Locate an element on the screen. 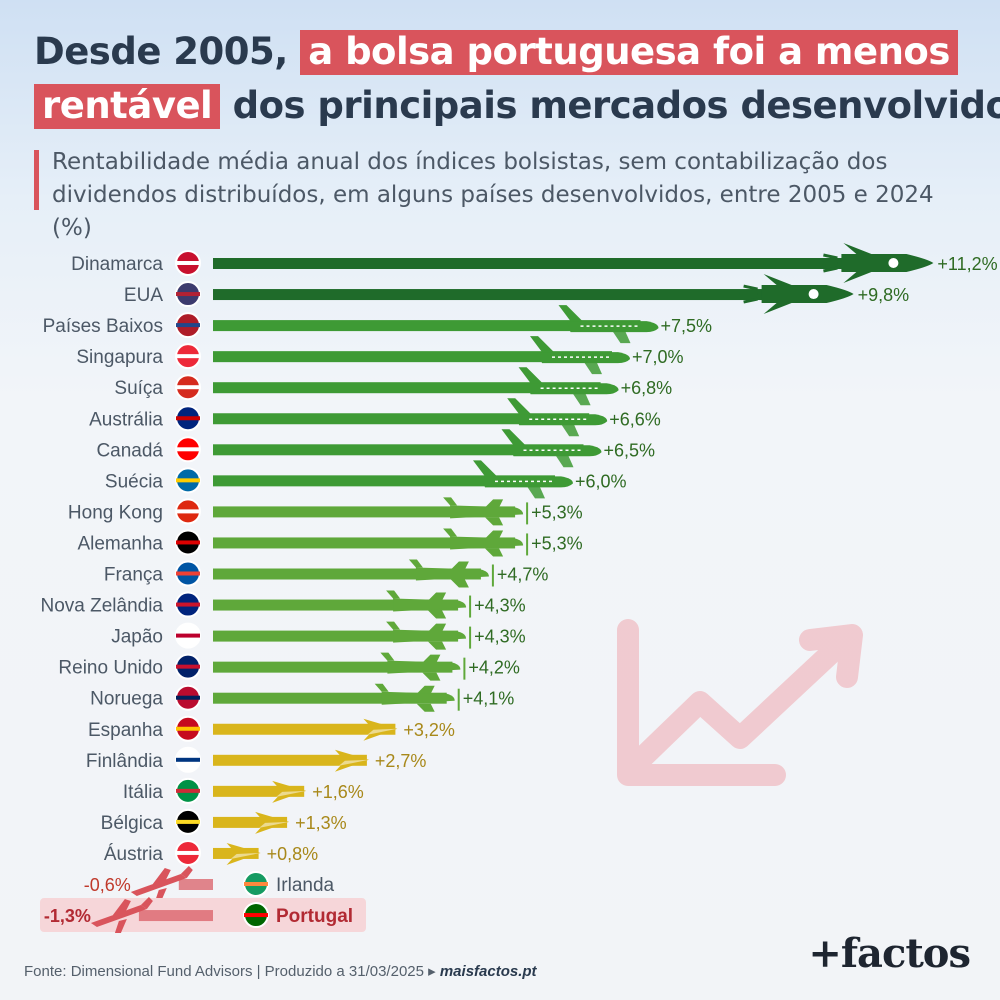 The width and height of the screenshot is (1000, 1000). finlandia-flag-icon is located at coordinates (188, 759).